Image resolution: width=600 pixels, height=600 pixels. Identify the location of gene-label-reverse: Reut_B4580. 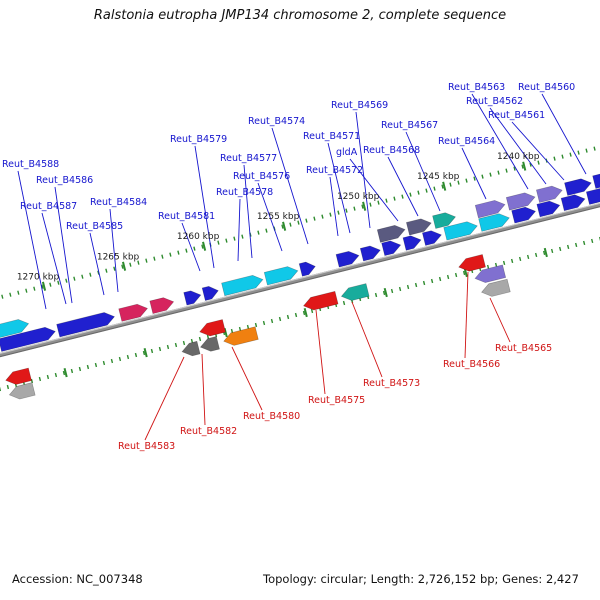
(271, 416).